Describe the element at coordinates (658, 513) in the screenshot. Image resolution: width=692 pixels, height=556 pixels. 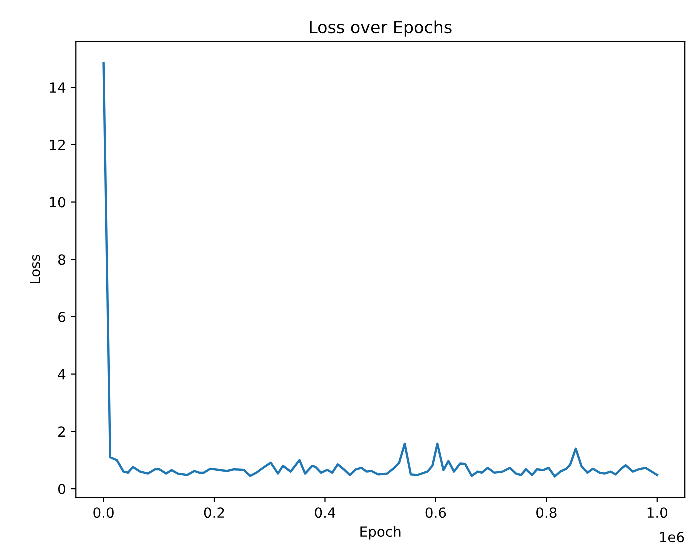
I see `x-tick-label: 1.0` at that location.